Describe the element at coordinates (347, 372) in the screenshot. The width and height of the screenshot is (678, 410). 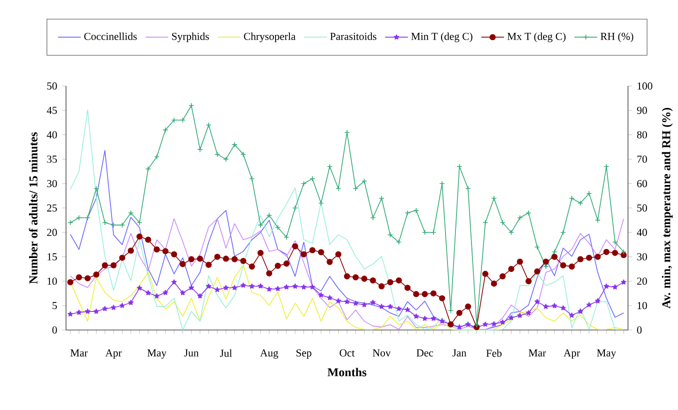
I see `x-axis-title: Months` at that location.